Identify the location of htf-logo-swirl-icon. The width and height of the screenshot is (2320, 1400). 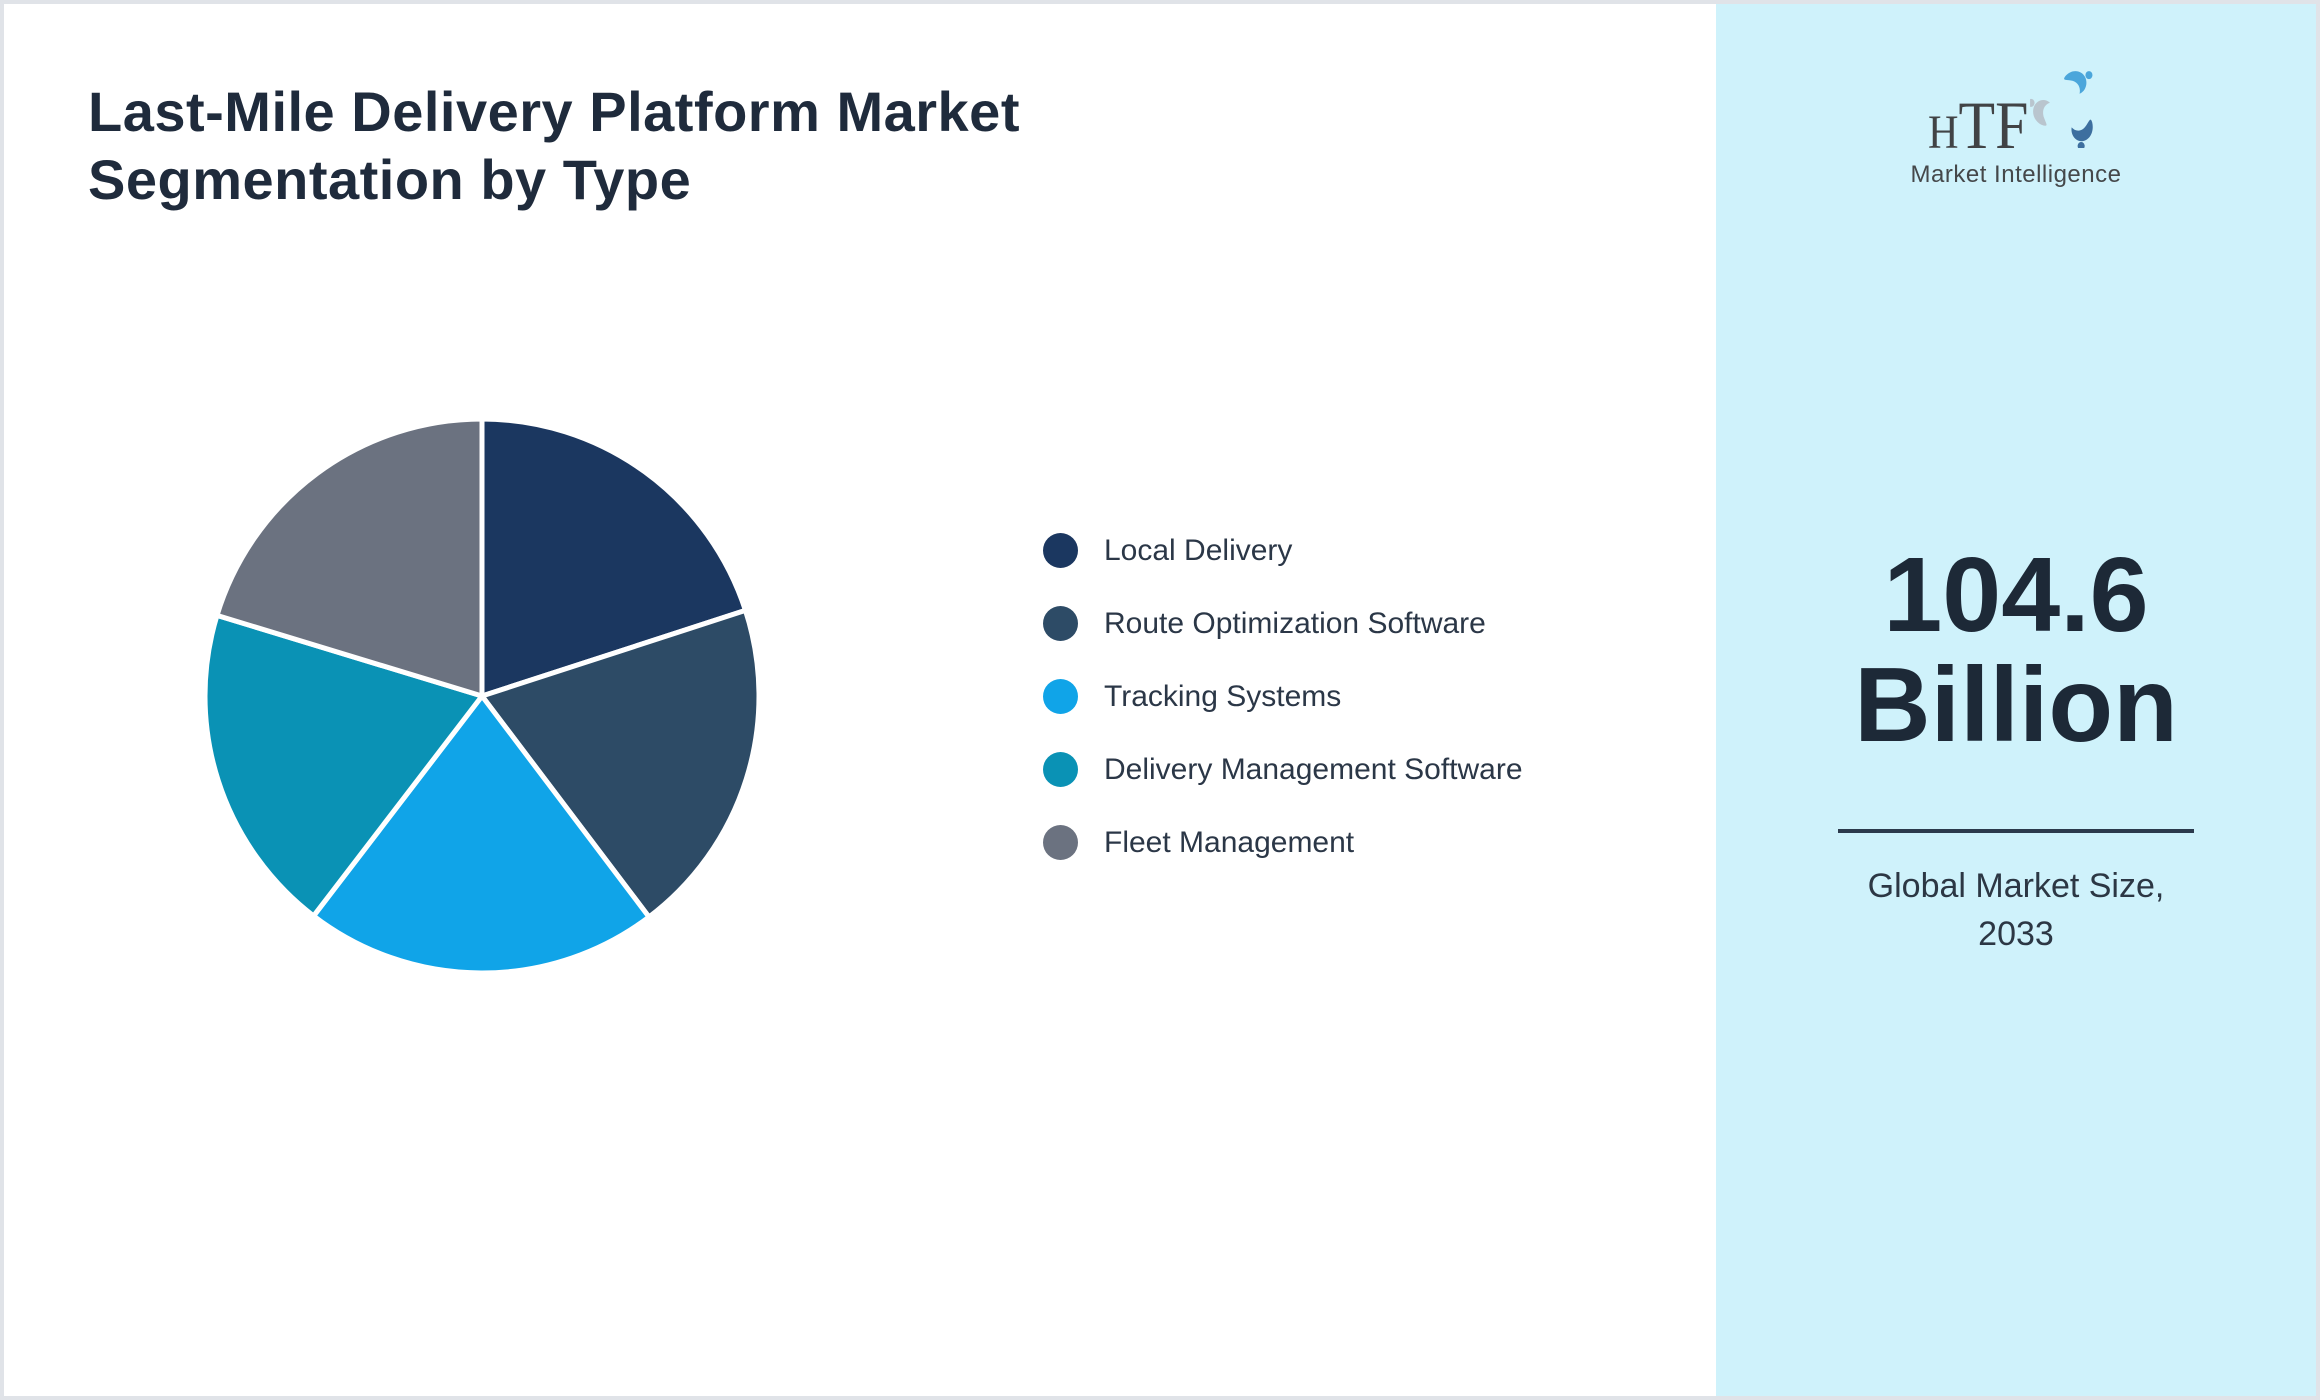
(2063, 109).